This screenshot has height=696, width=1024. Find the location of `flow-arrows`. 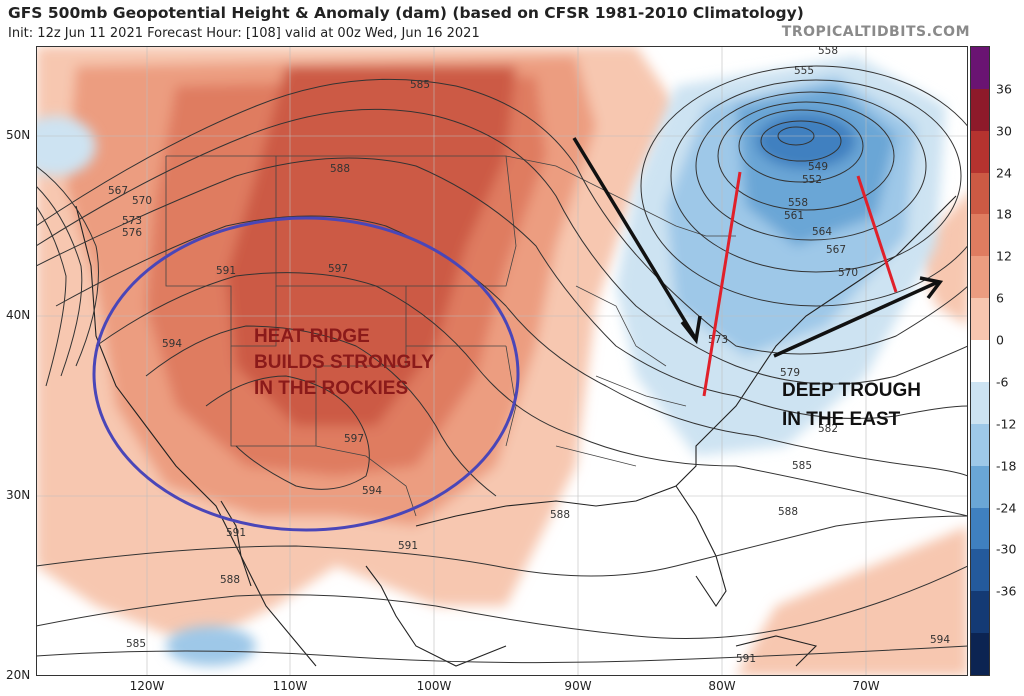

flow-arrows is located at coordinates (758, 247).